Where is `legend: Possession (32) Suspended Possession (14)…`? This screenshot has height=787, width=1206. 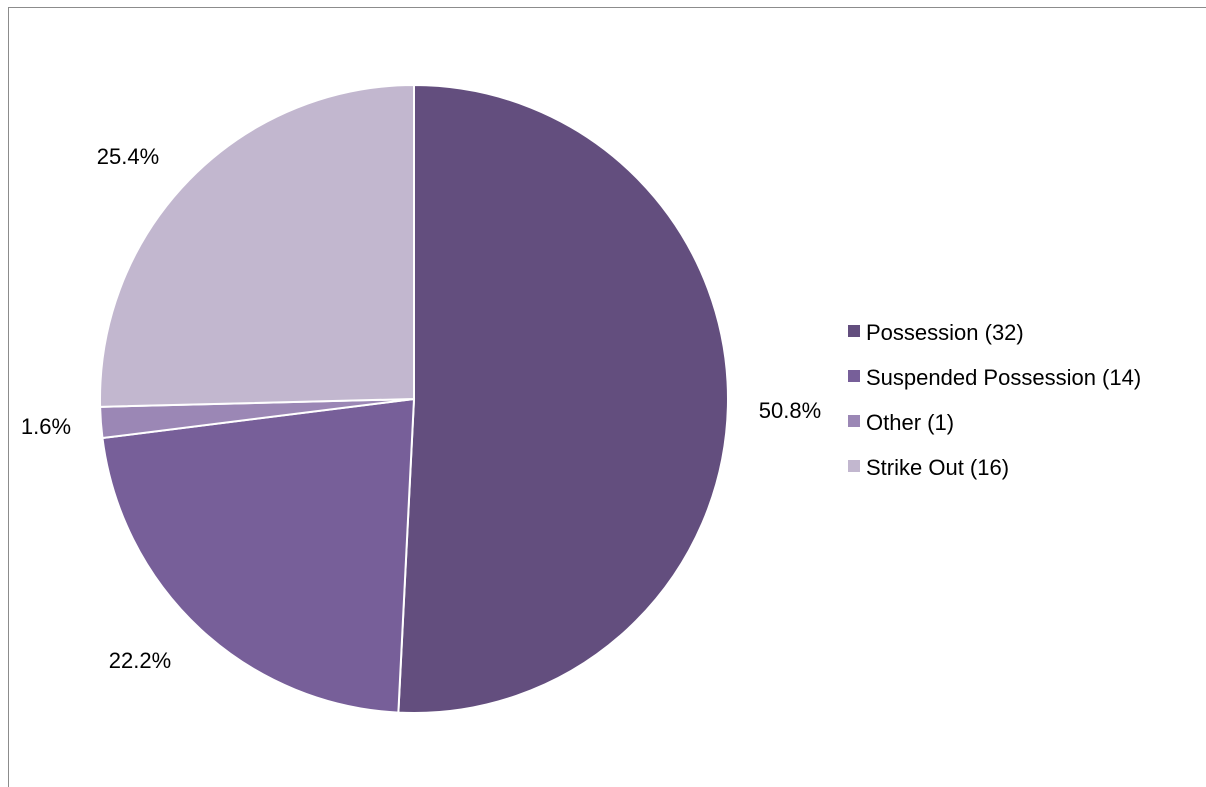 legend: Possession (32) Suspended Possession (14)… is located at coordinates (994, 400).